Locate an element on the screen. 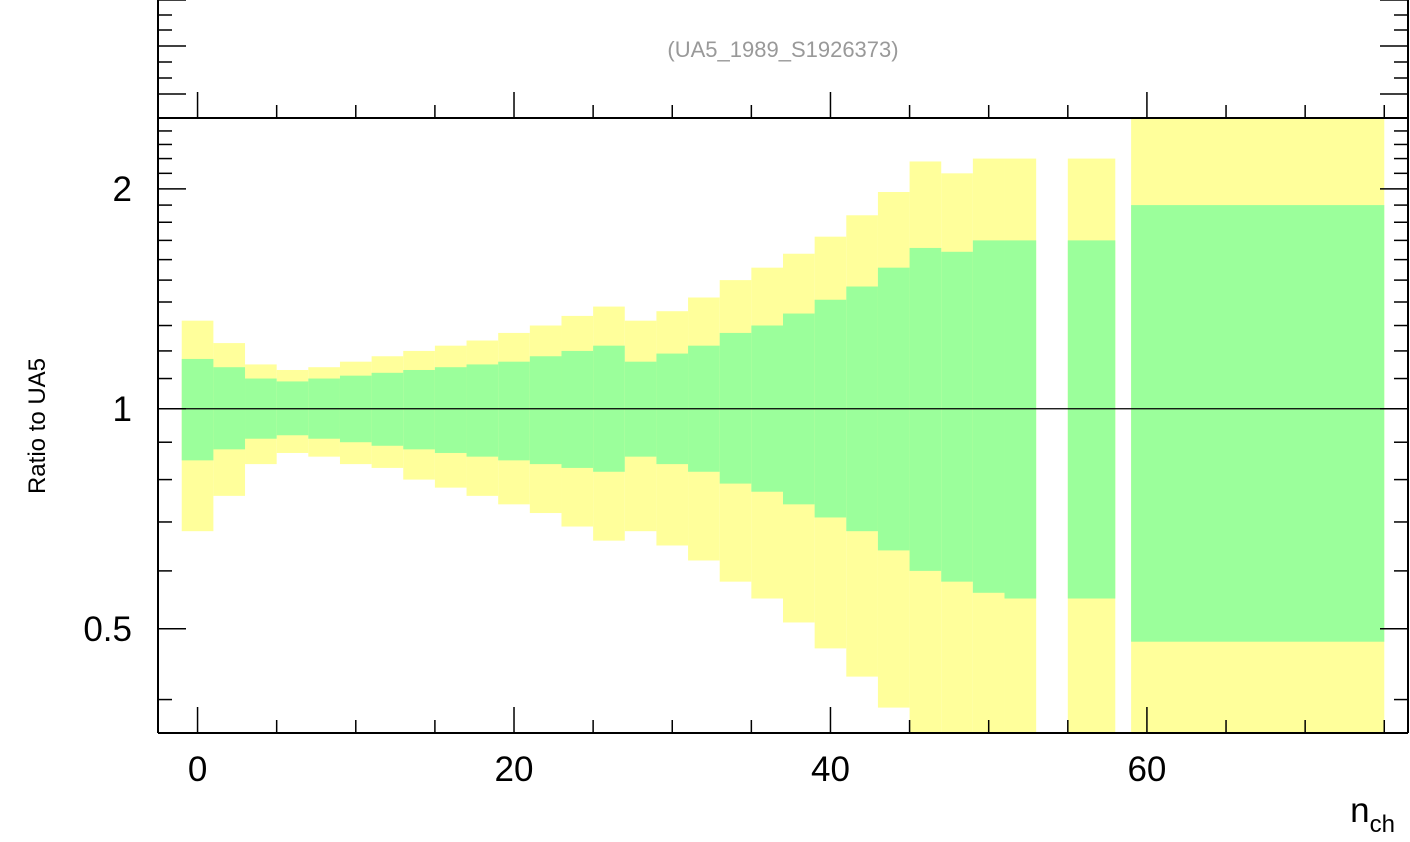  x-tick-label-60: 60 is located at coordinates (1146, 769).